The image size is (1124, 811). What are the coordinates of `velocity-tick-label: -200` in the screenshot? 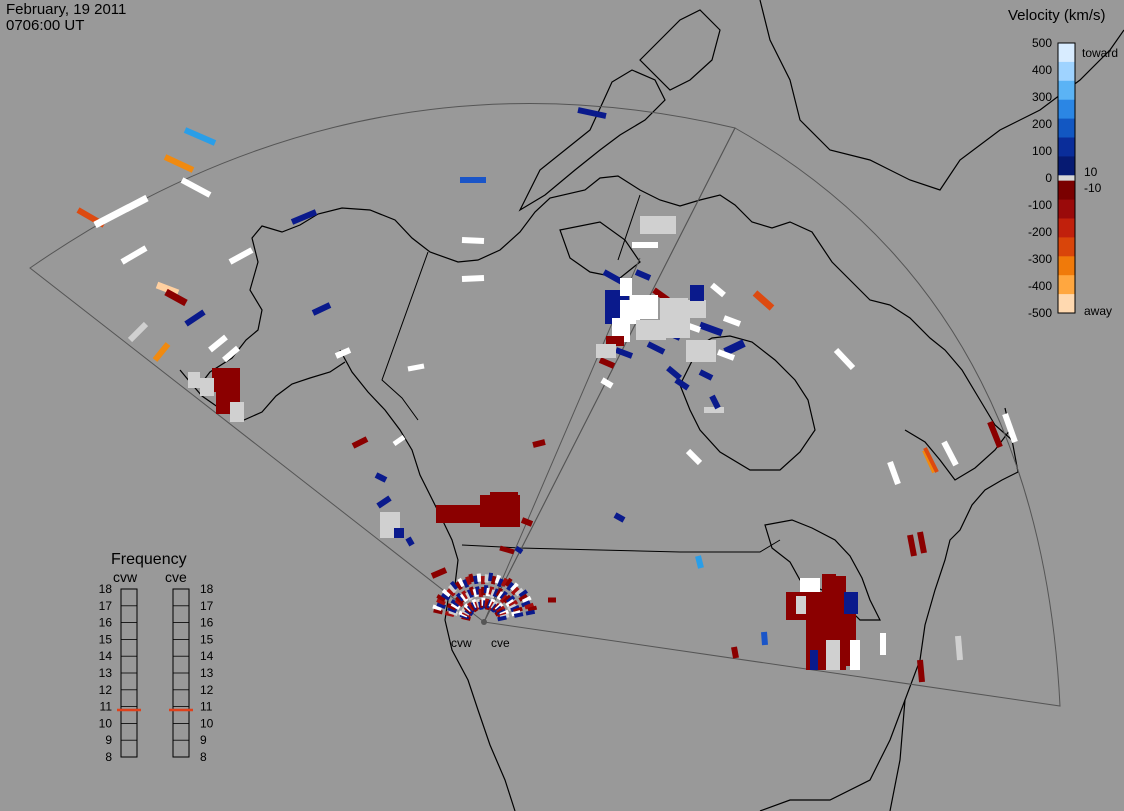 It's located at (1040, 232).